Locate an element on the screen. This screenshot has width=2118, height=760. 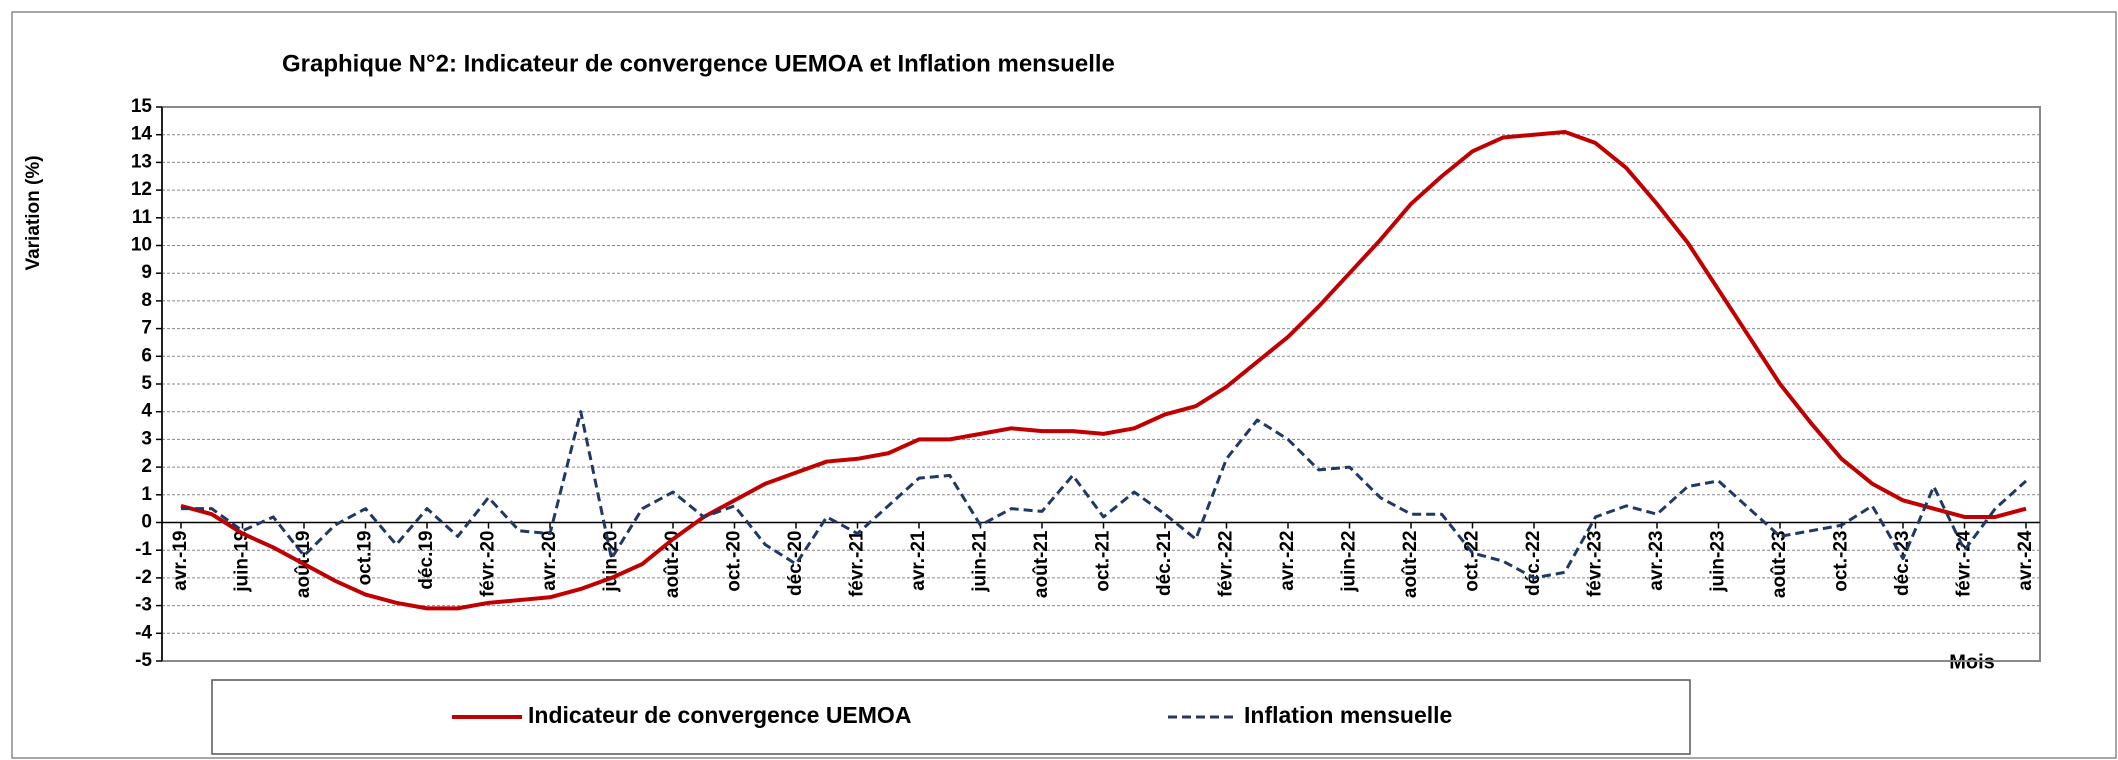
y-tick-label: -1 is located at coordinates (143, 549).